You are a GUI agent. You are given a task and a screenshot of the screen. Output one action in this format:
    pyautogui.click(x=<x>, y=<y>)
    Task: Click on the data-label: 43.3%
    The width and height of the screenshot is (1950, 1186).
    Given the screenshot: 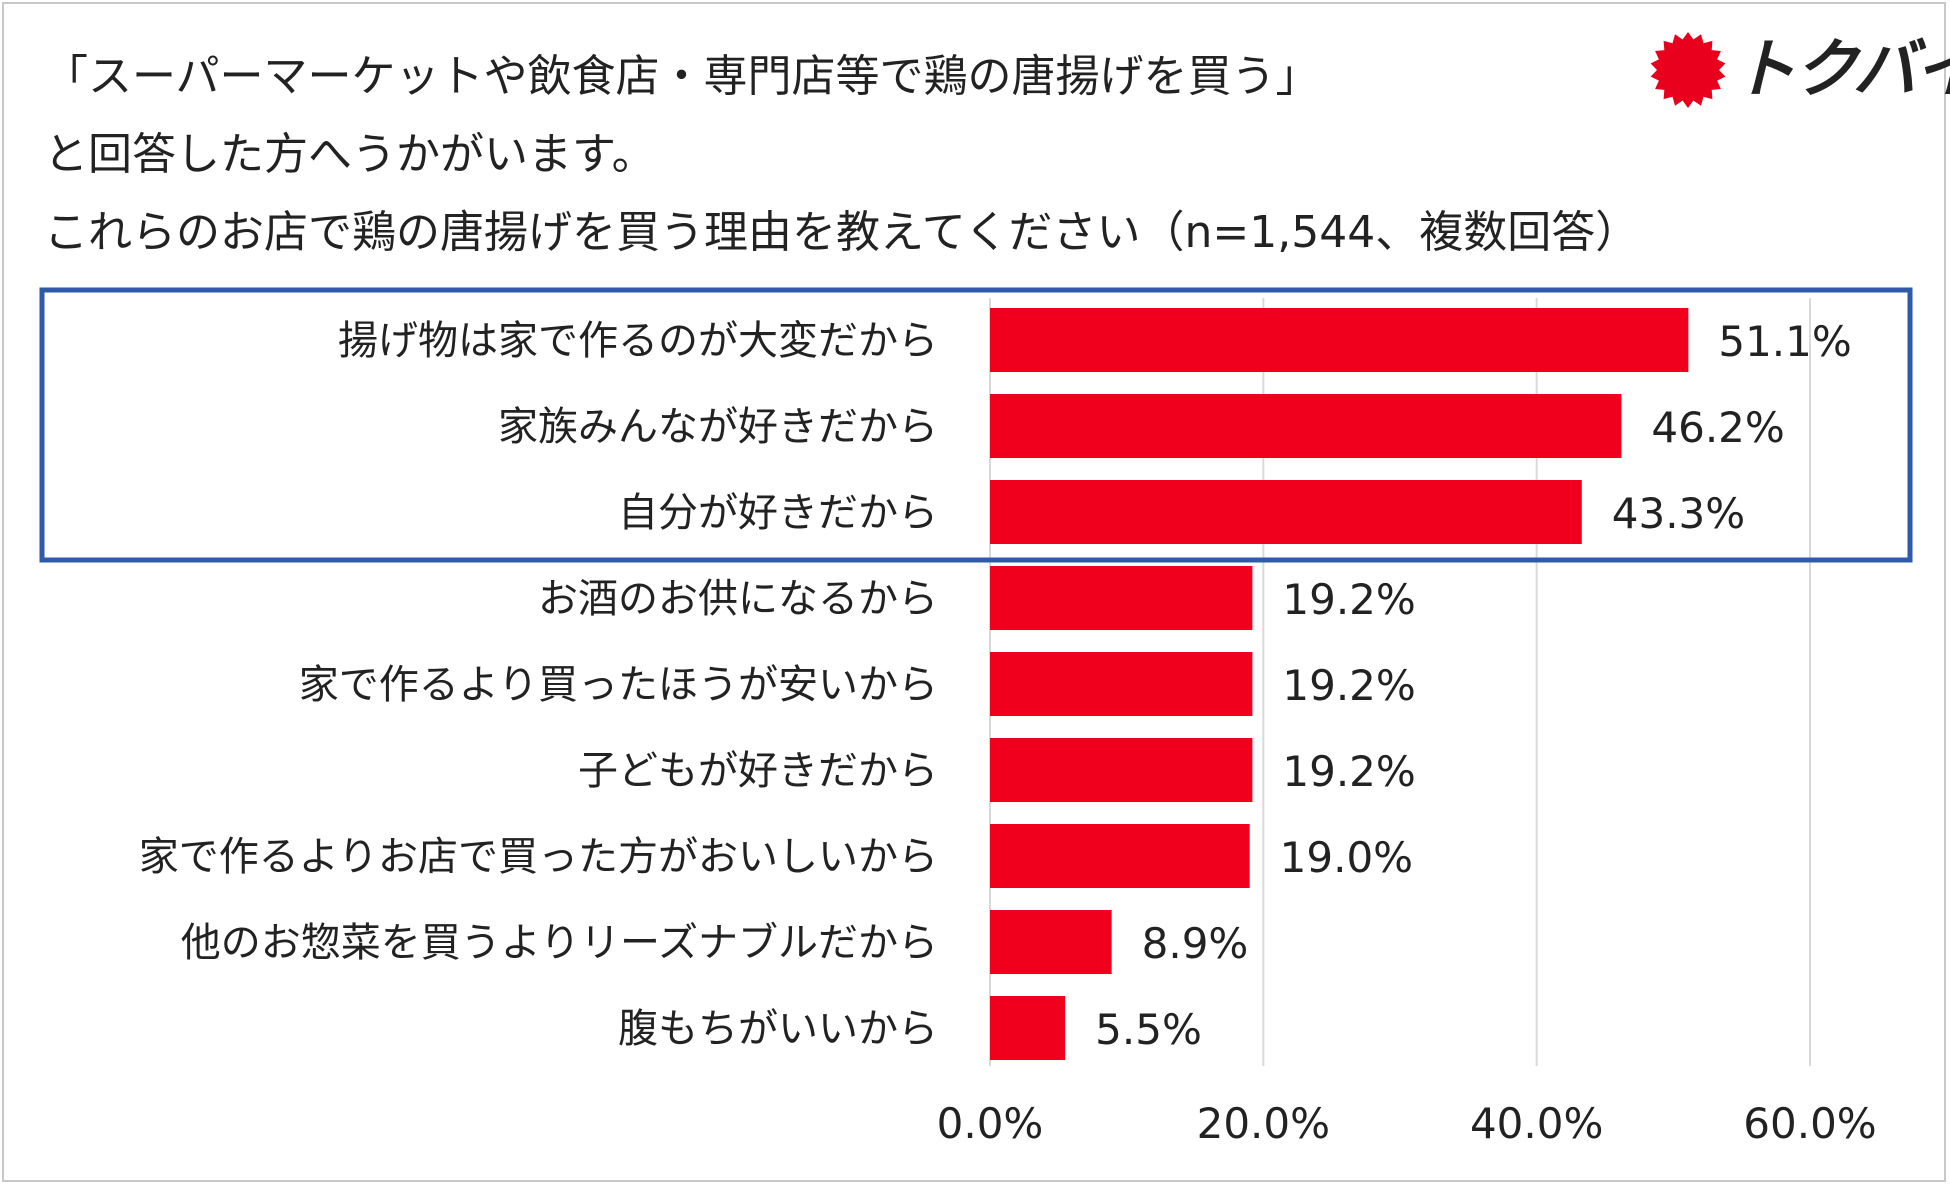 What is the action you would take?
    pyautogui.click(x=1678, y=513)
    